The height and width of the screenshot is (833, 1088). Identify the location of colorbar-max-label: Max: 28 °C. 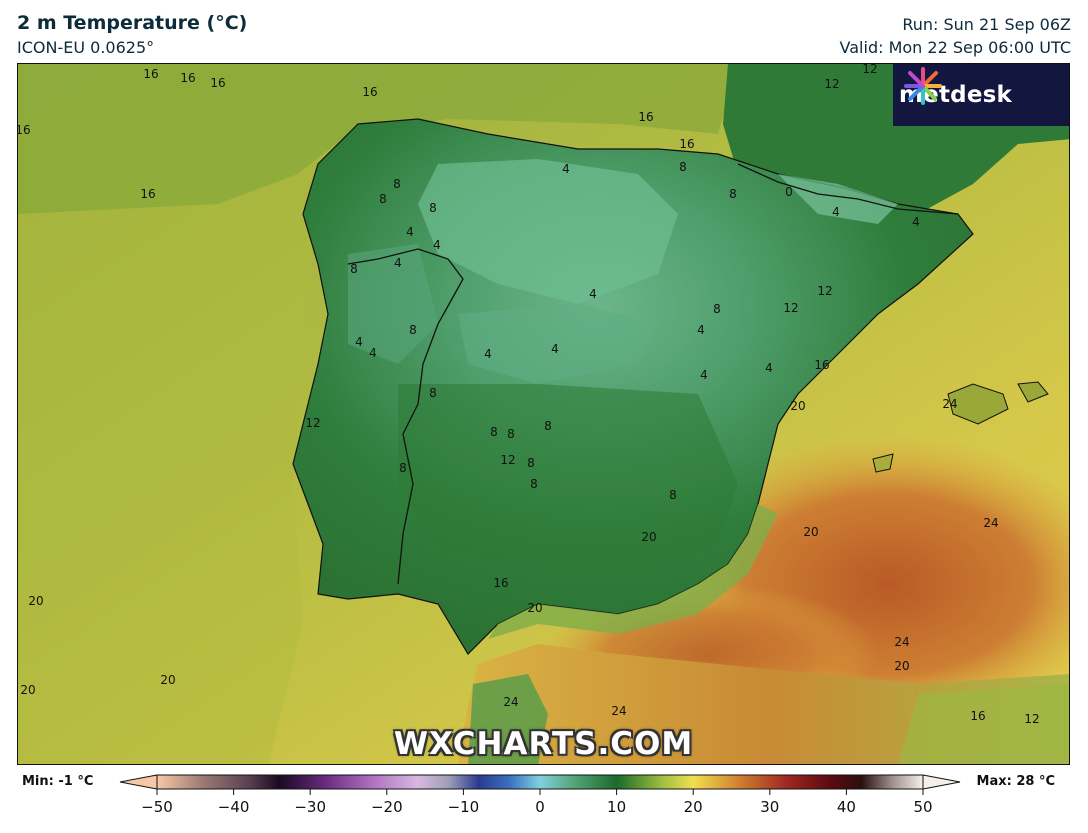
(1015, 781).